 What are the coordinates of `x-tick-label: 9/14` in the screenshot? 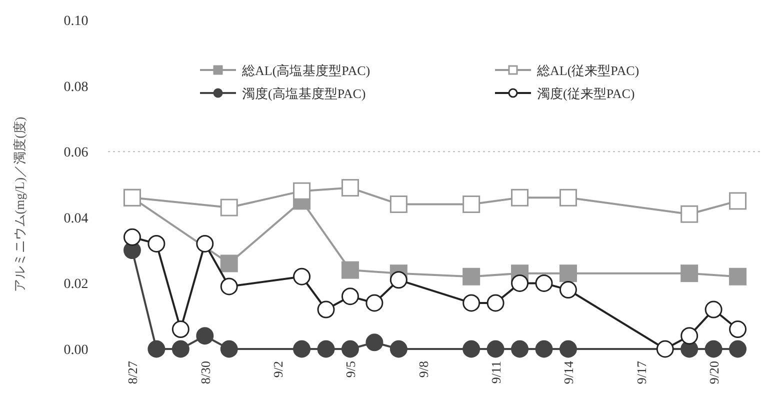 It's located at (568, 372).